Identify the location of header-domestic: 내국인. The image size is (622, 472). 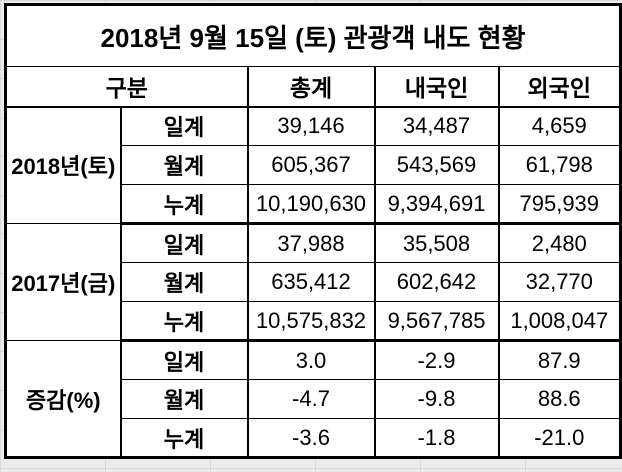
(436, 87).